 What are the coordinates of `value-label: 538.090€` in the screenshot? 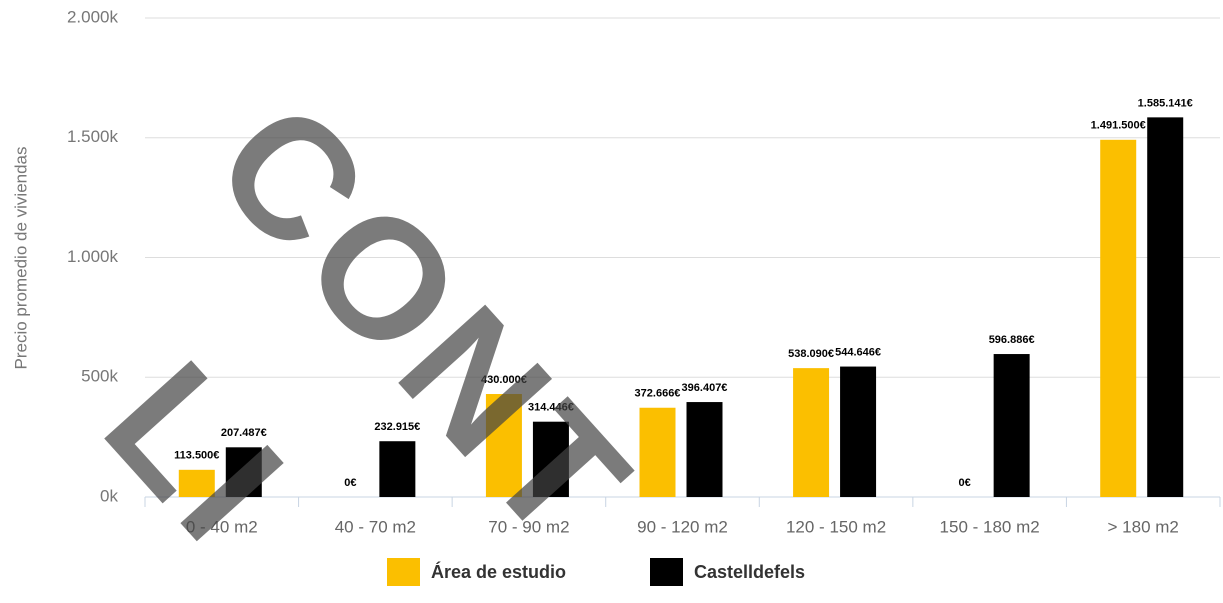 It's located at (811, 354).